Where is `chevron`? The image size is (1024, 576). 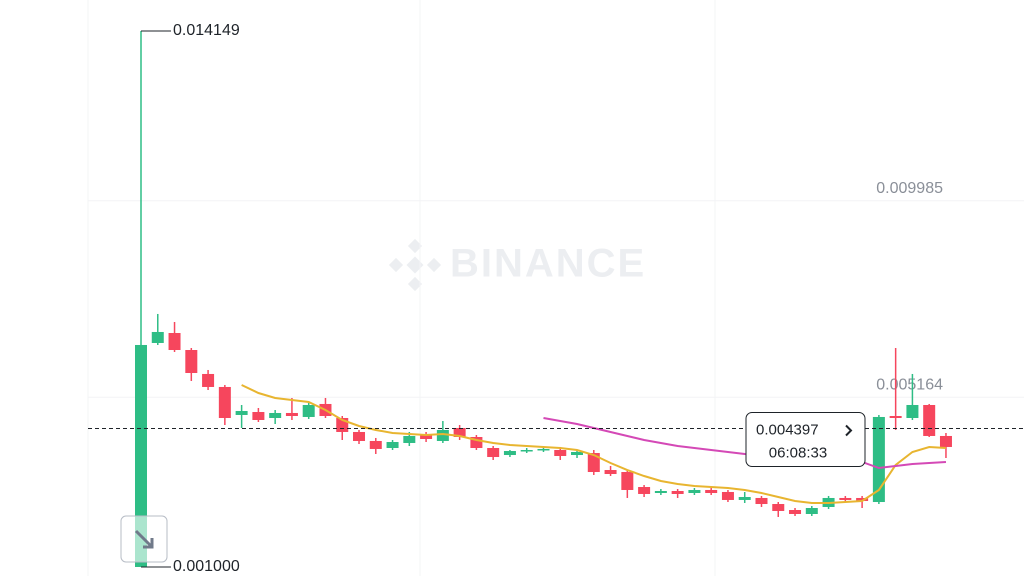
chevron is located at coordinates (849, 430).